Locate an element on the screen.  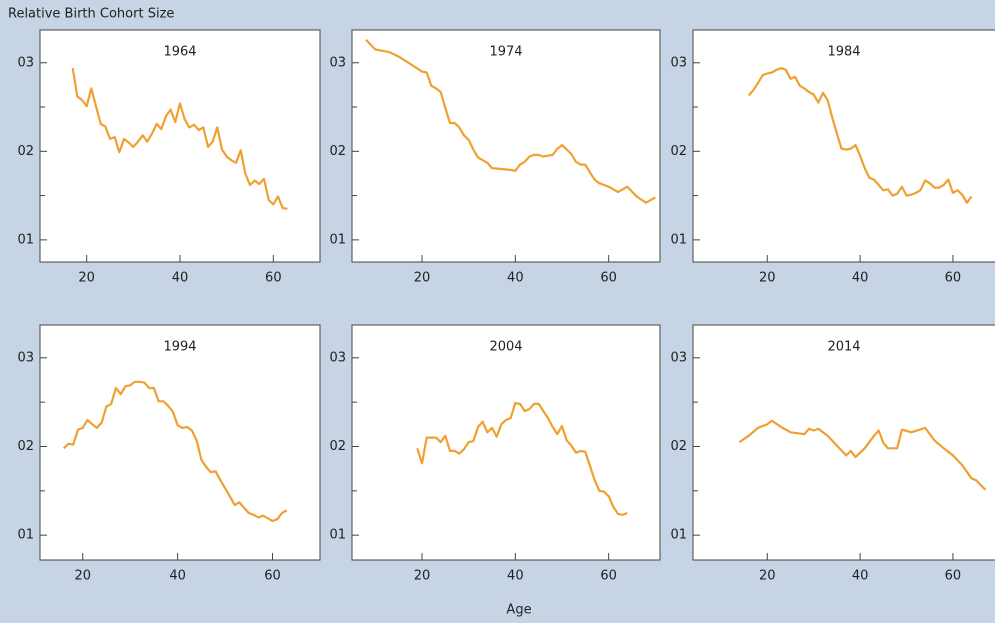
x-axis-label: Age is located at coordinates (518, 610).